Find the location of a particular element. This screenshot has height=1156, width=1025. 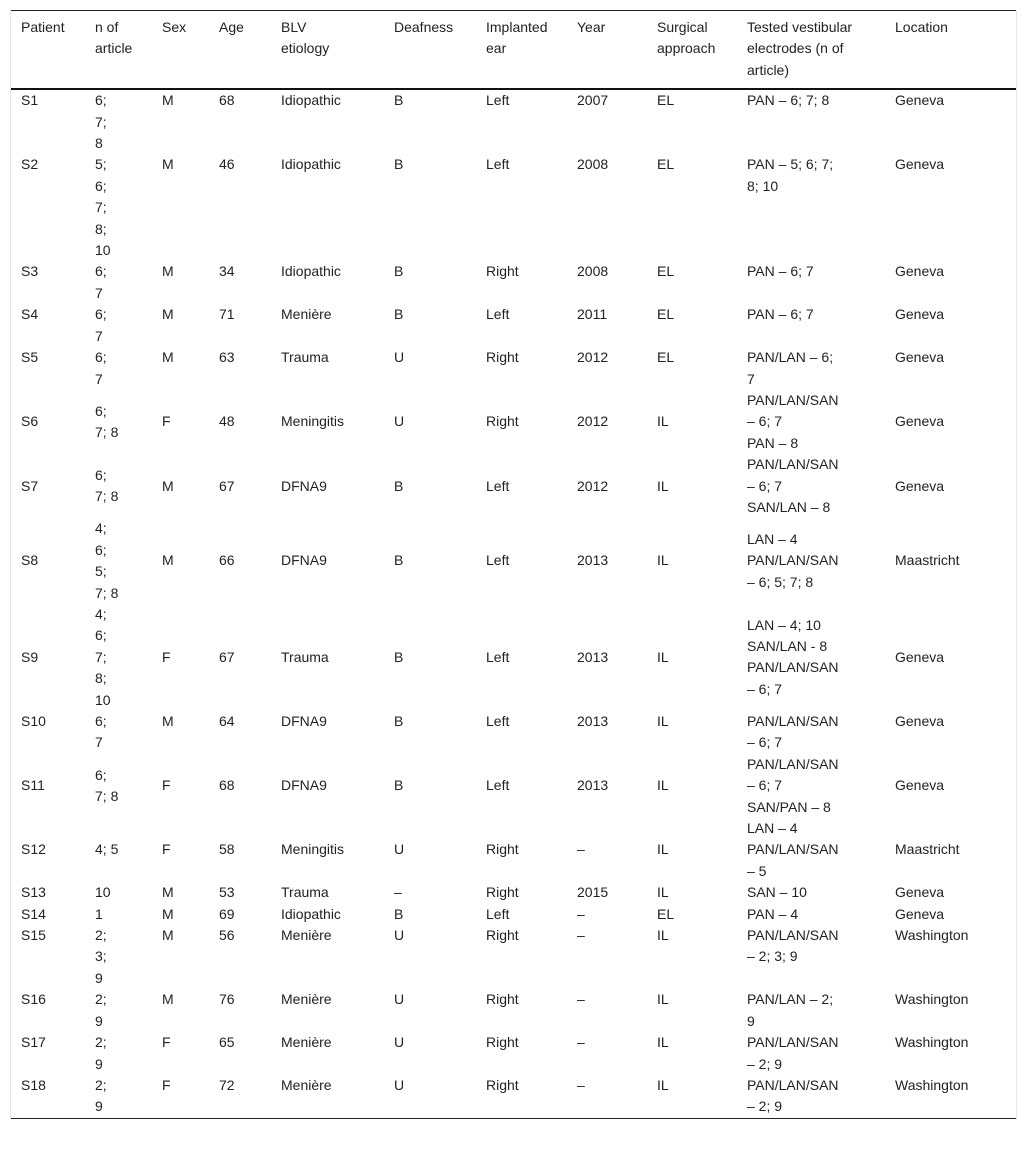

cell-patient: S13 is located at coordinates (33, 892).